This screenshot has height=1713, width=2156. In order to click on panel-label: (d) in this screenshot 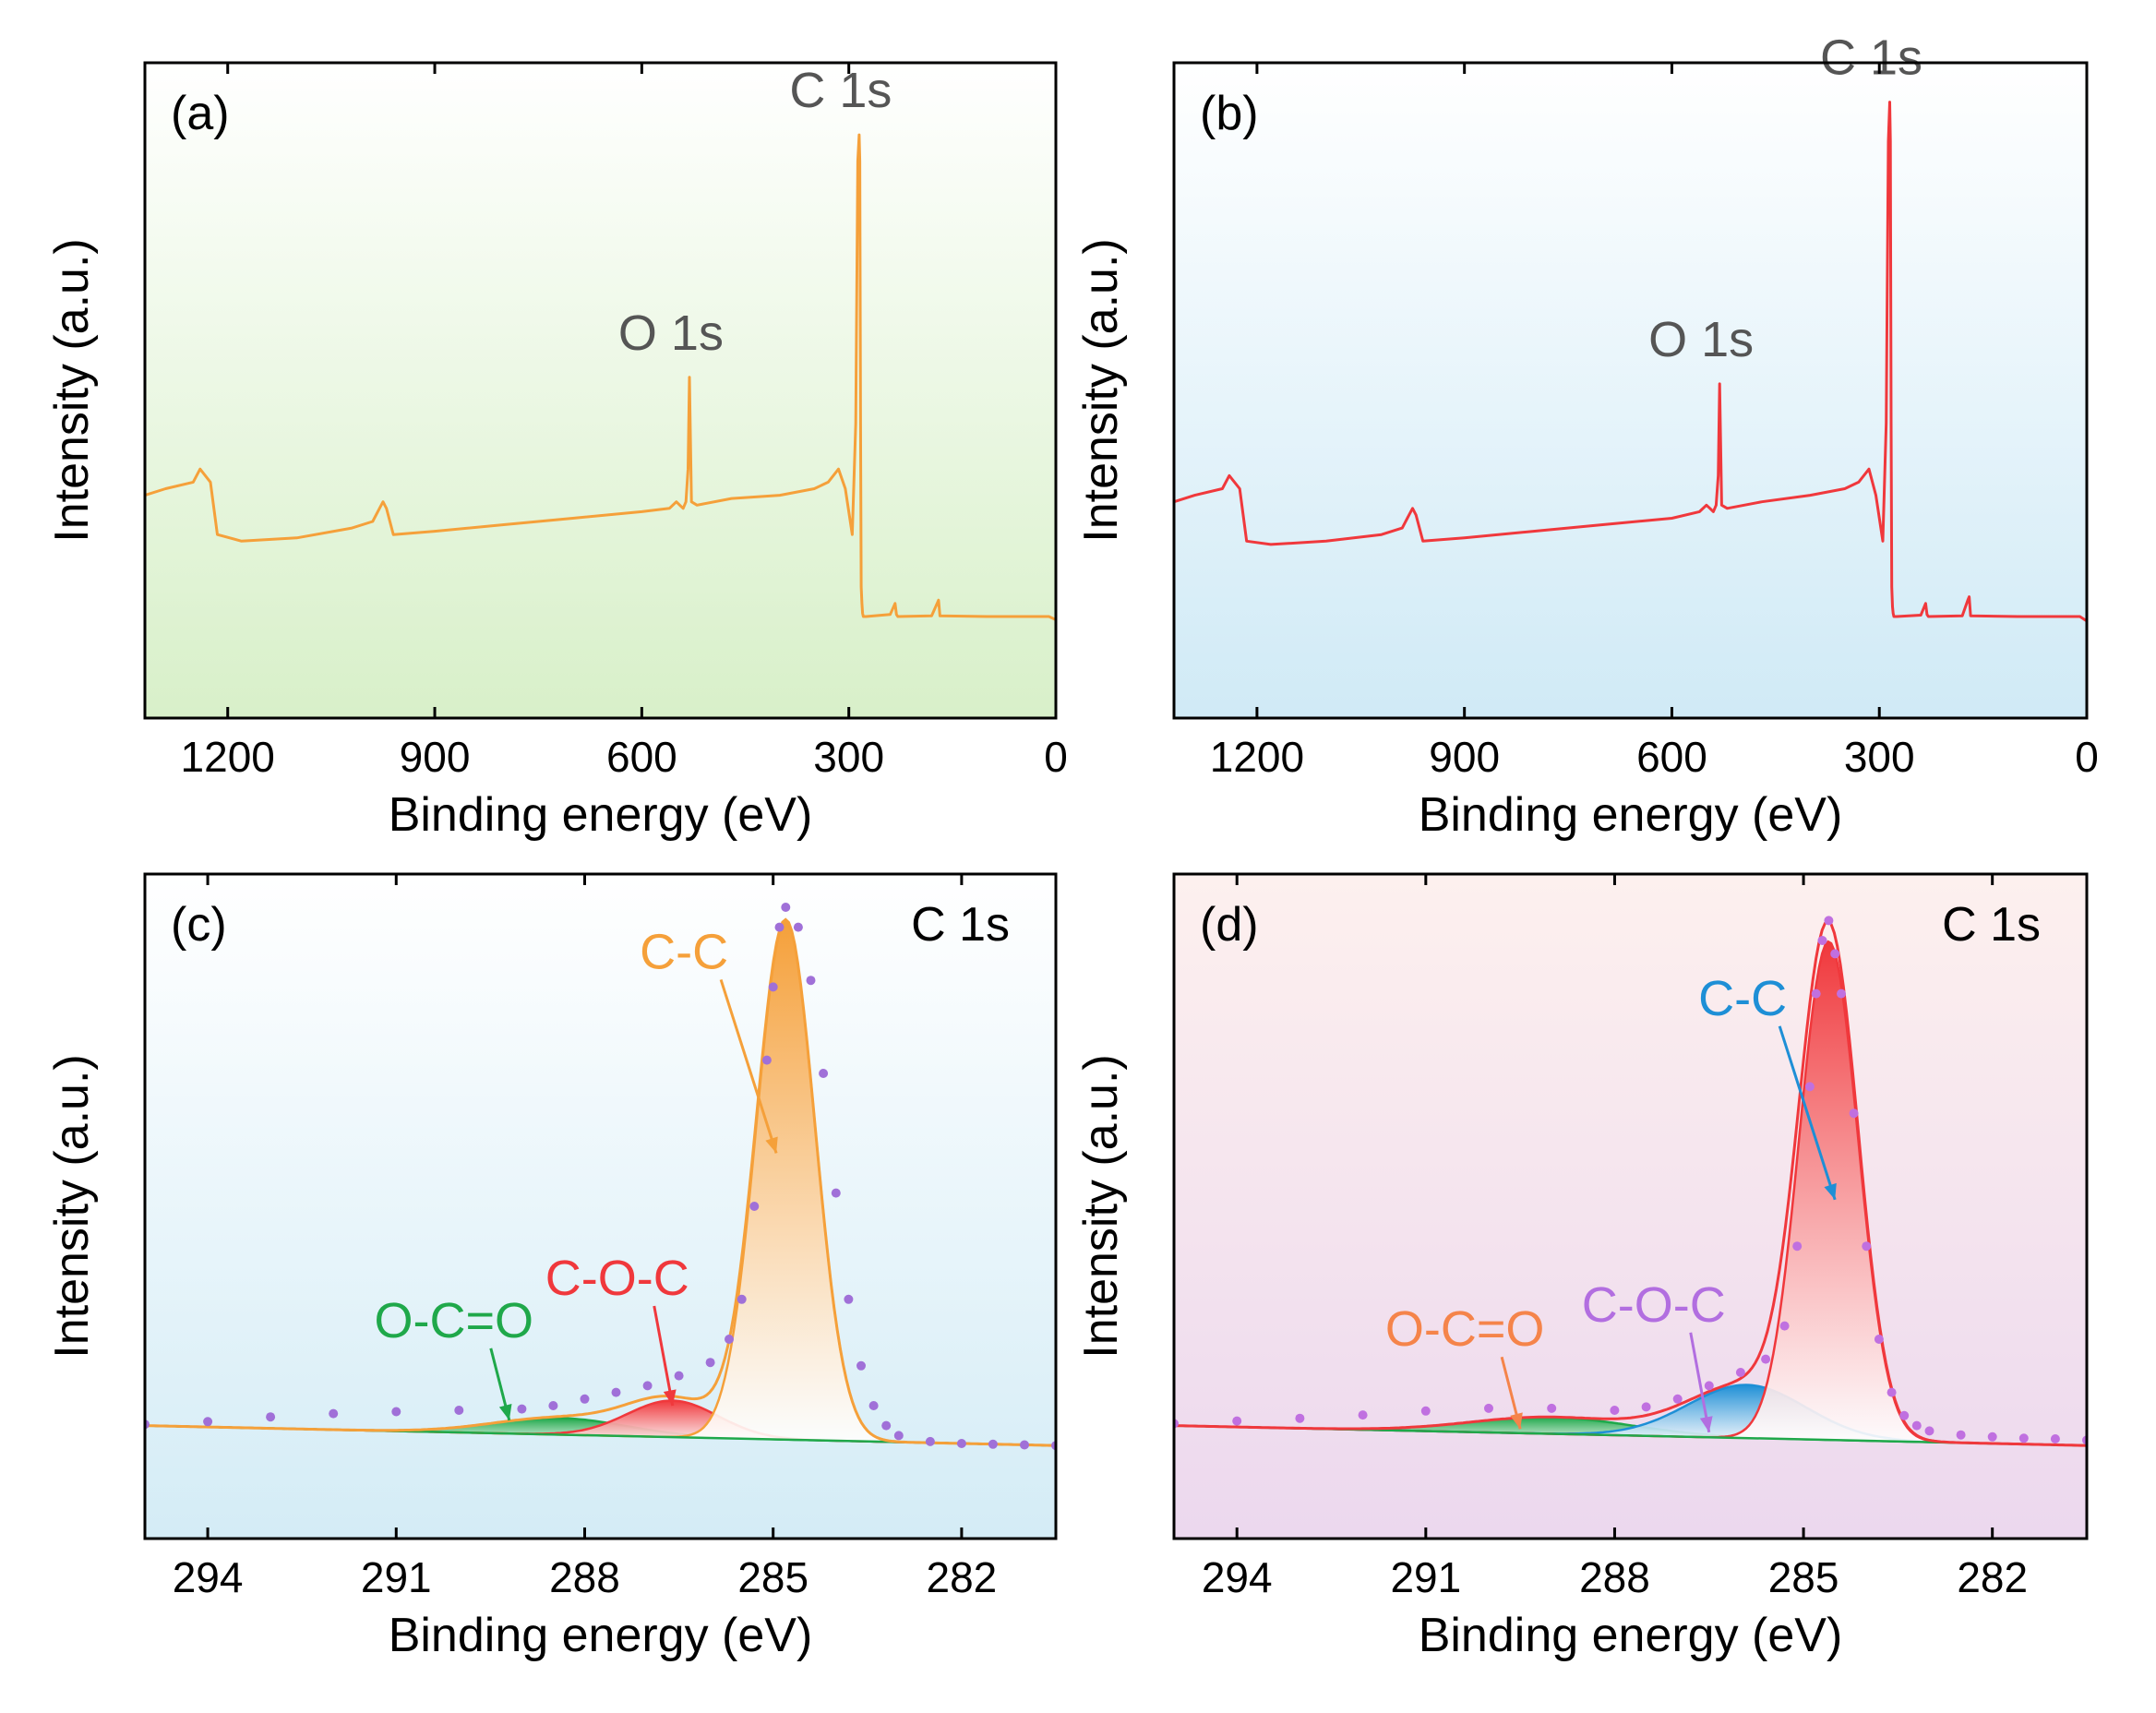, I will do `click(1229, 925)`.